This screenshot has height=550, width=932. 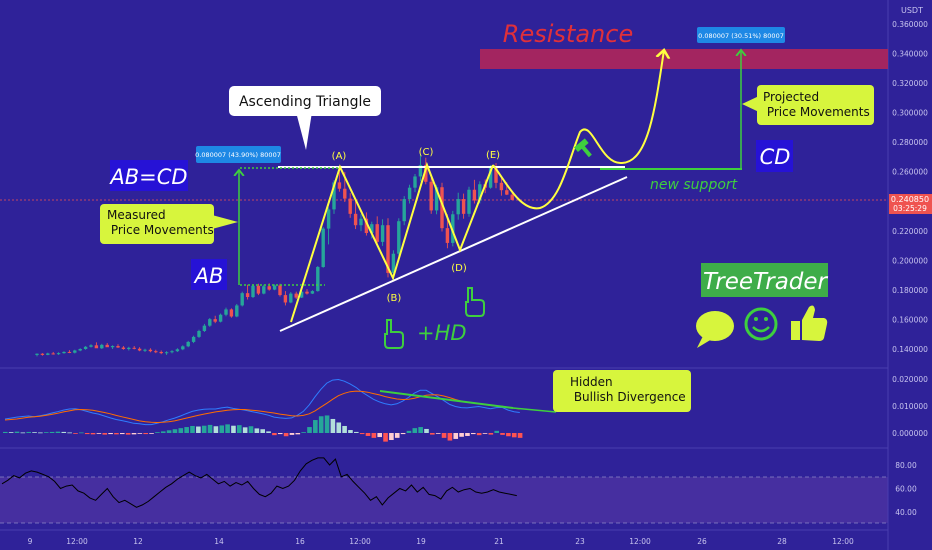 I want to click on ascending-triangle-label: Ascending Triangle, so click(x=305, y=102).